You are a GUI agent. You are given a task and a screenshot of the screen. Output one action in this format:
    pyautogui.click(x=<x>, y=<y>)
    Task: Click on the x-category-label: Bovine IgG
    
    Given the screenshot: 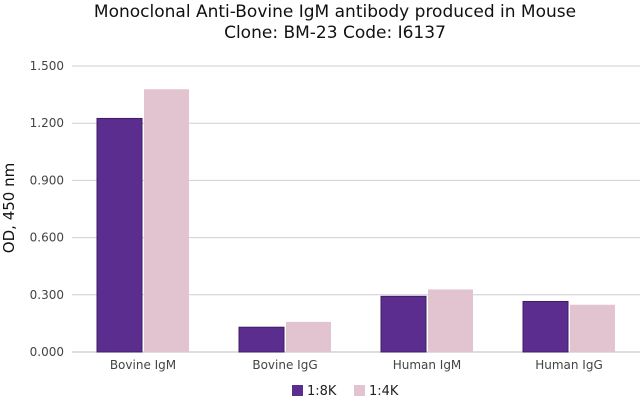 What is the action you would take?
    pyautogui.click(x=284, y=365)
    